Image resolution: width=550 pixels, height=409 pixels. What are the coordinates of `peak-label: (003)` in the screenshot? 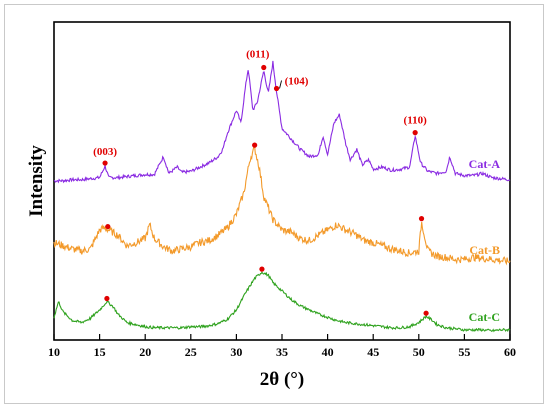 It's located at (105, 152).